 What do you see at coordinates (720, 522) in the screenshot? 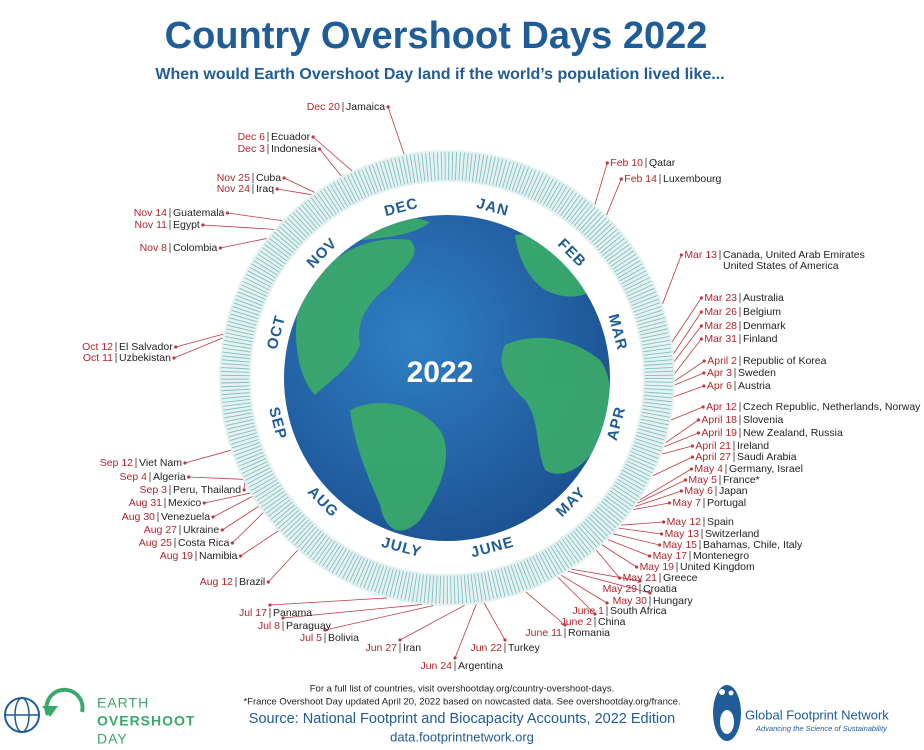
I see `country-name: Spain` at bounding box center [720, 522].